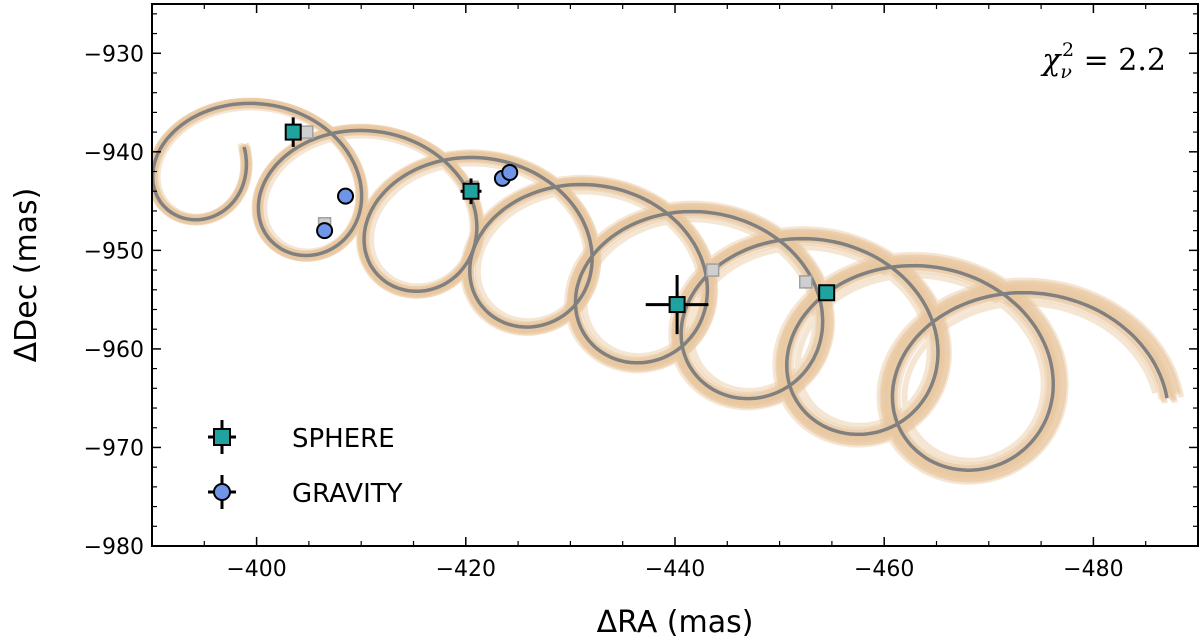 The image size is (1200, 642). I want to click on legend: SPHERE GRAVITY, so click(305, 464).